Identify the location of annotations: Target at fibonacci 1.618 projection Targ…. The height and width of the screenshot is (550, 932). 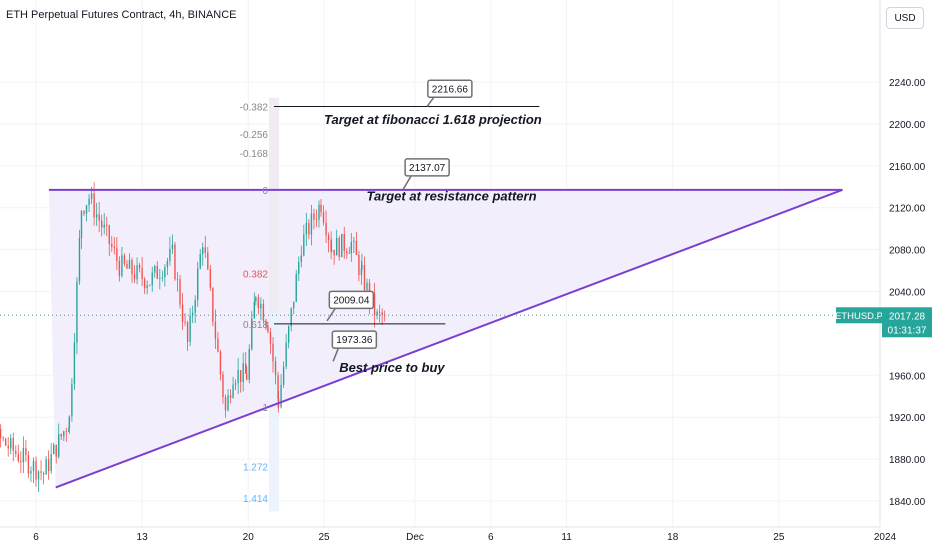
(433, 243).